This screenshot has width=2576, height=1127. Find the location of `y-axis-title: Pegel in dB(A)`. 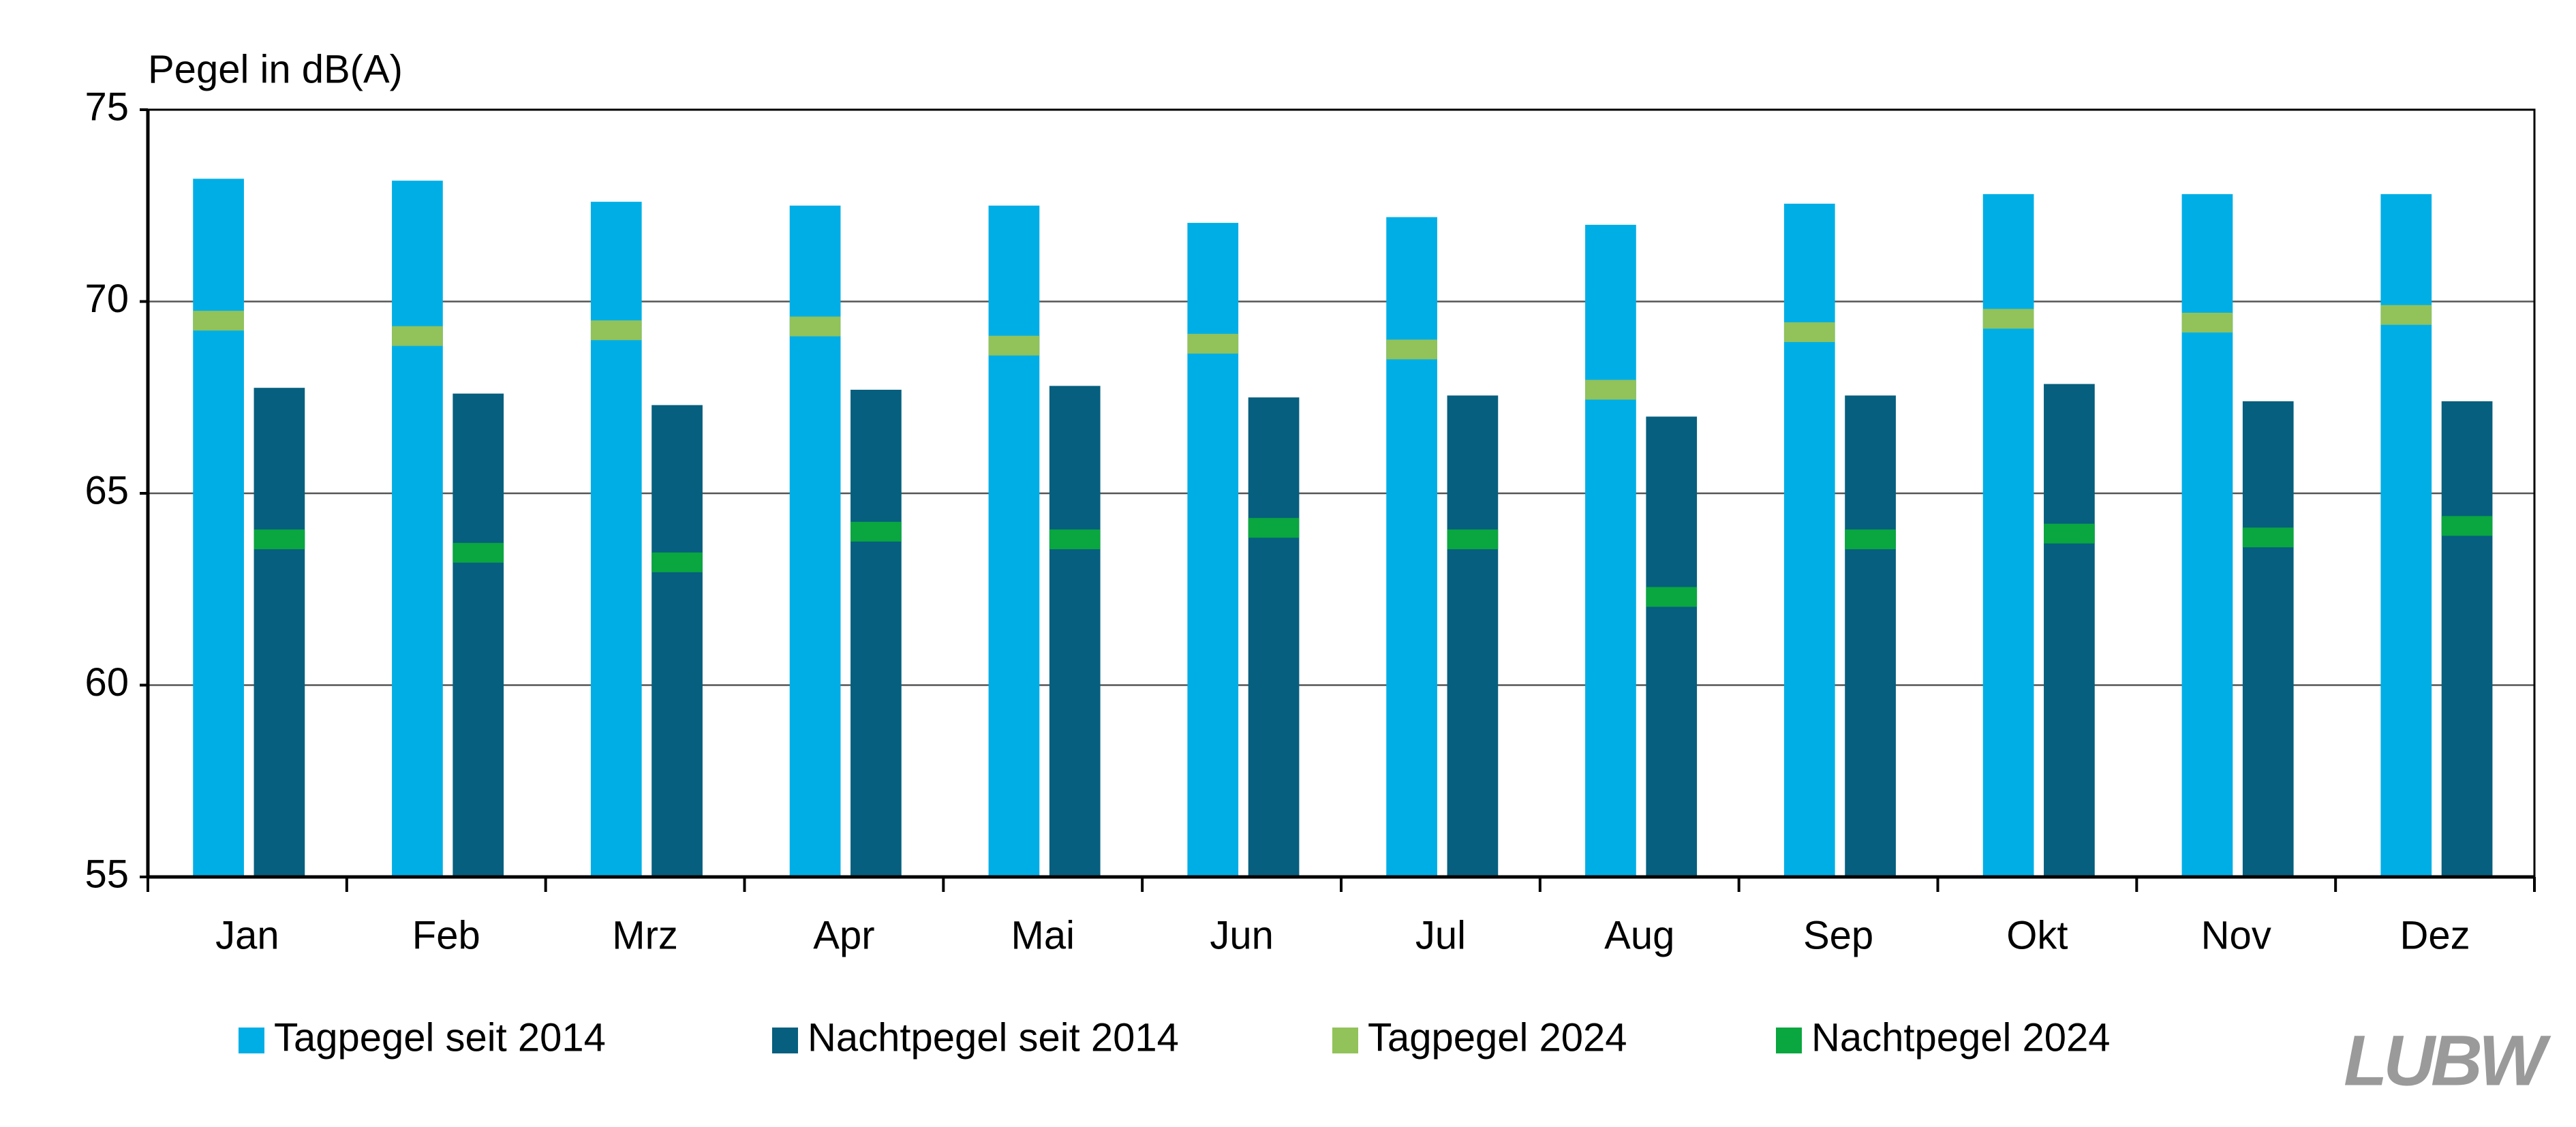

y-axis-title: Pegel in dB(A) is located at coordinates (275, 69).